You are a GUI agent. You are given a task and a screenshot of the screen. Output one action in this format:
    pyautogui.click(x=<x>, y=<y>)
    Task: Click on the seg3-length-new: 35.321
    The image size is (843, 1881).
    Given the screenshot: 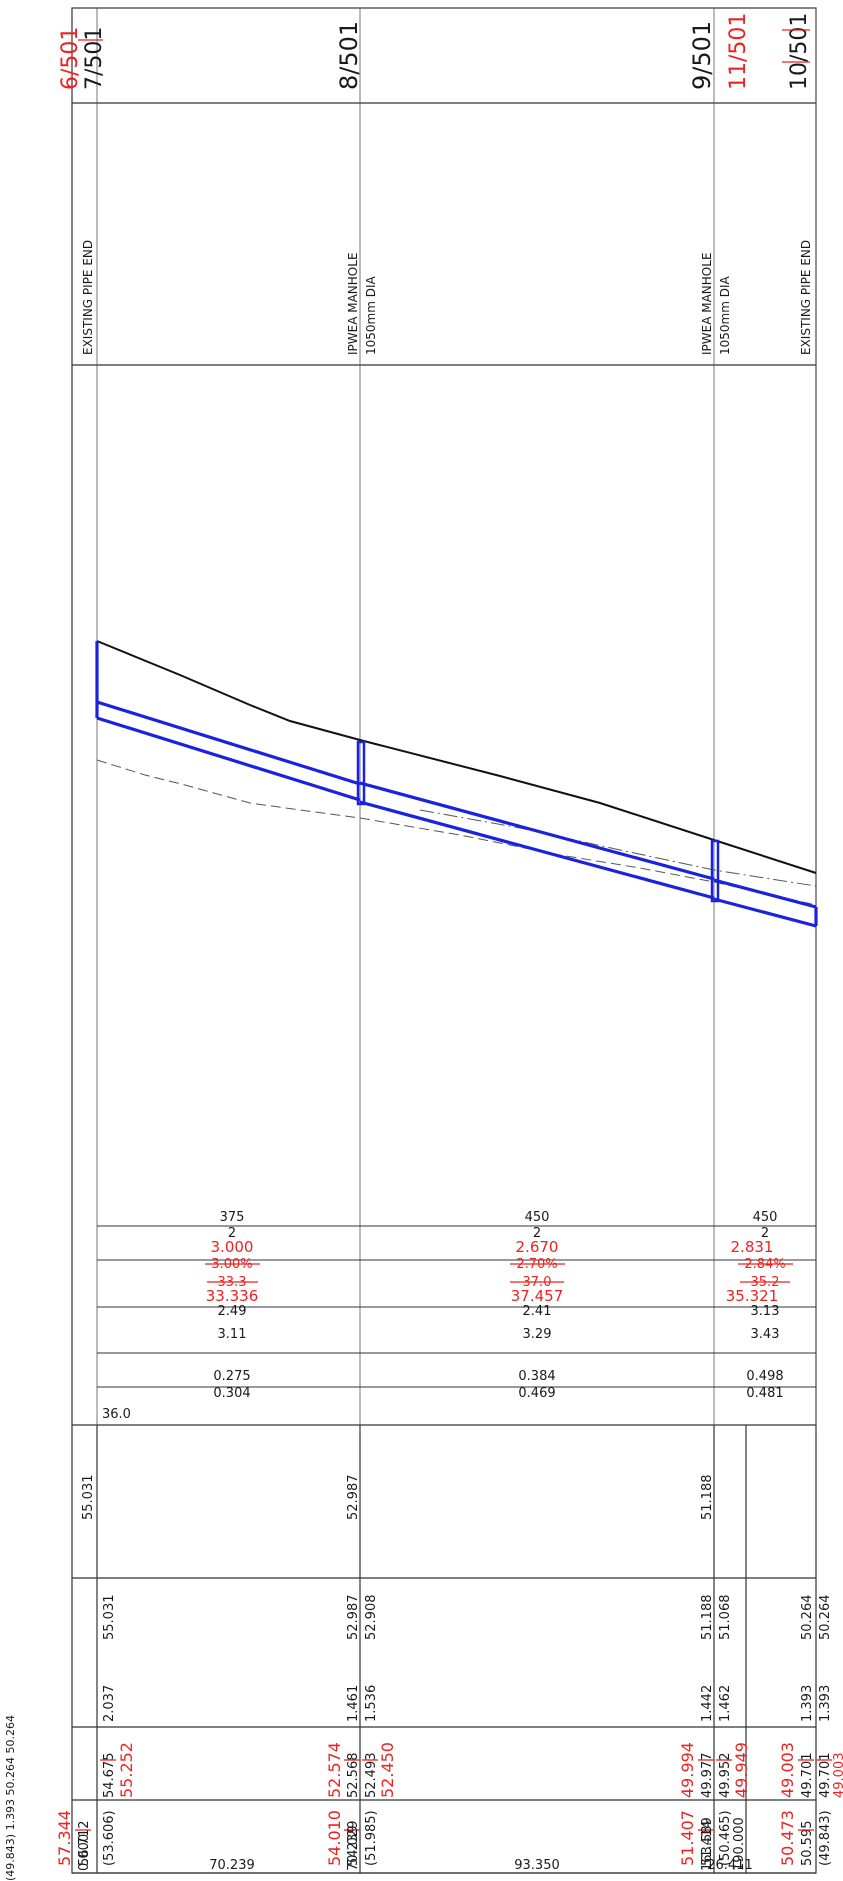 What is the action you would take?
    pyautogui.click(x=752, y=1296)
    